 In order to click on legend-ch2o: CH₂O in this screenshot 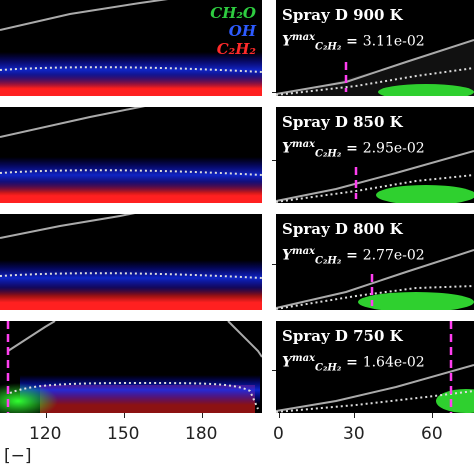, I will do `click(233, 13)`.